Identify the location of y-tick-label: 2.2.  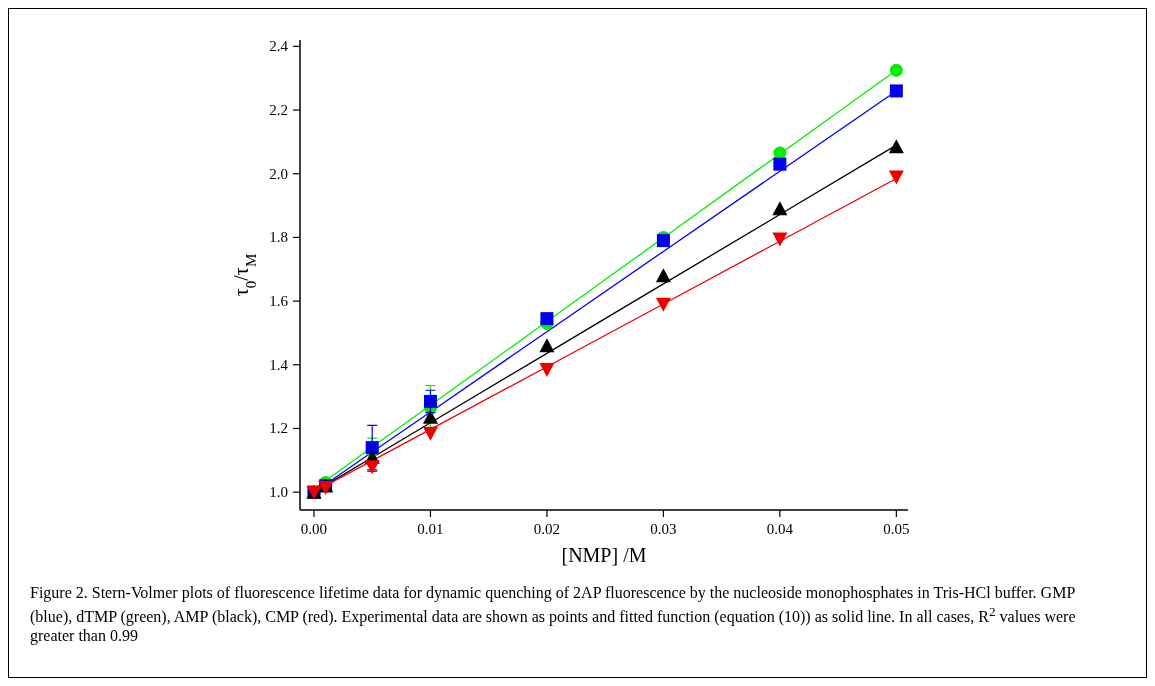
(278, 110).